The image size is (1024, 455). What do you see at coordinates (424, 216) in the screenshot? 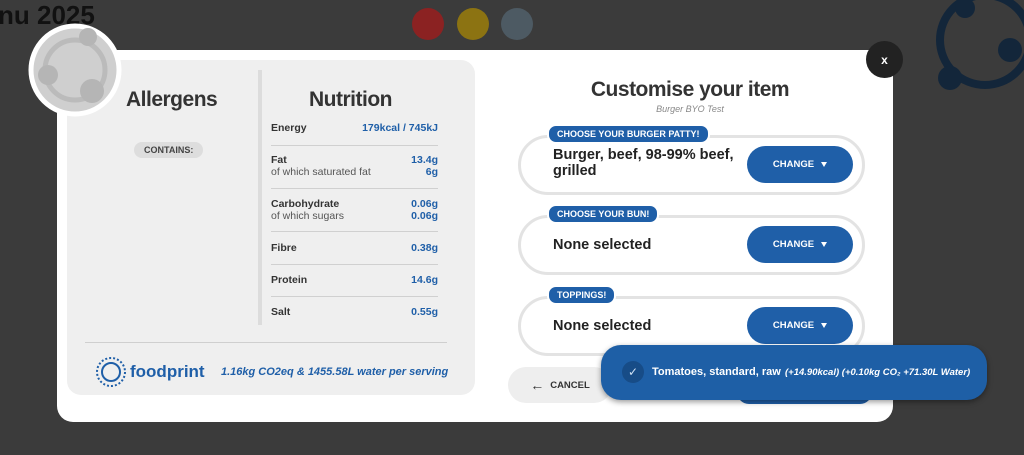
I see `sub-value: 0.06g` at bounding box center [424, 216].